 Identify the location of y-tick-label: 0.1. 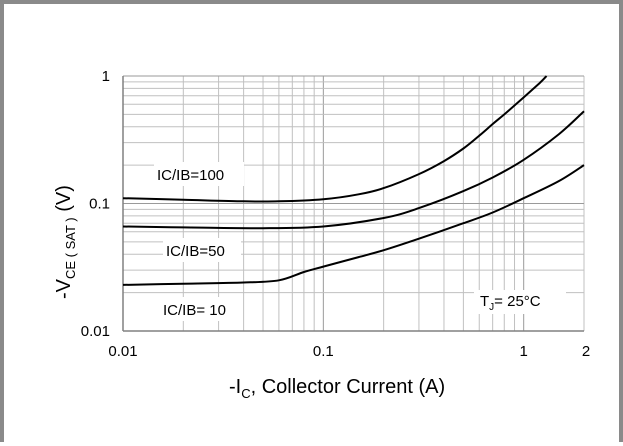
(99, 204).